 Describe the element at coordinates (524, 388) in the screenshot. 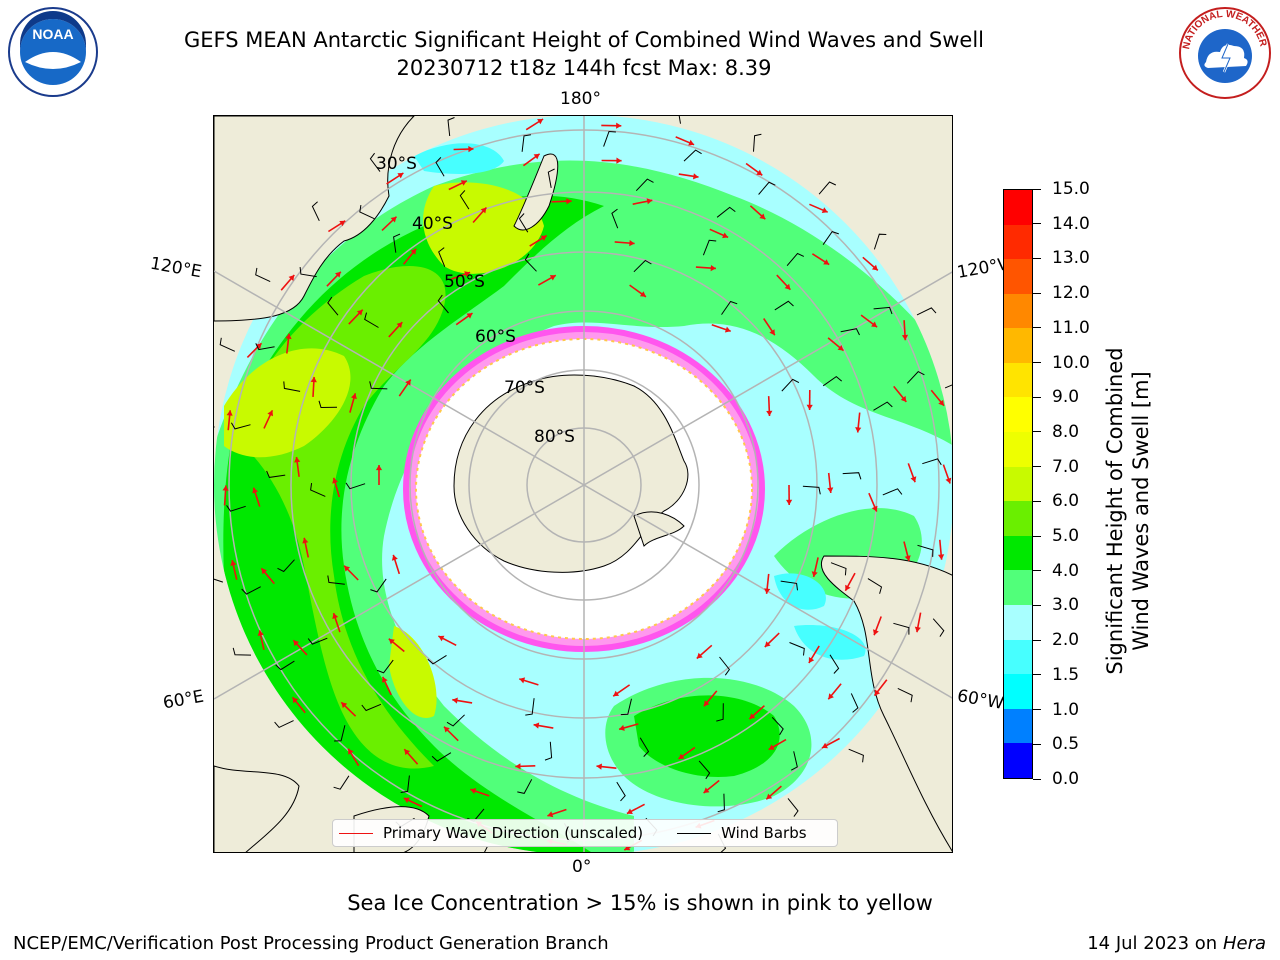

I see `lat-label-70s: 70°S` at that location.